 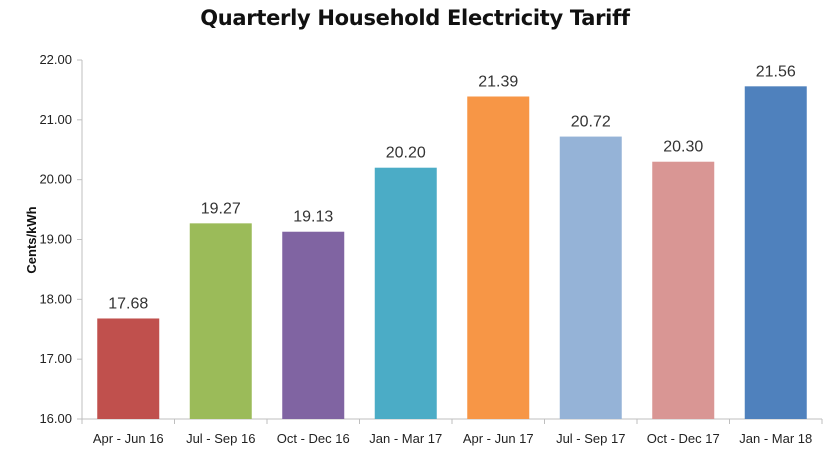 What do you see at coordinates (313, 438) in the screenshot?
I see `category-label: Oct - Dec 16` at bounding box center [313, 438].